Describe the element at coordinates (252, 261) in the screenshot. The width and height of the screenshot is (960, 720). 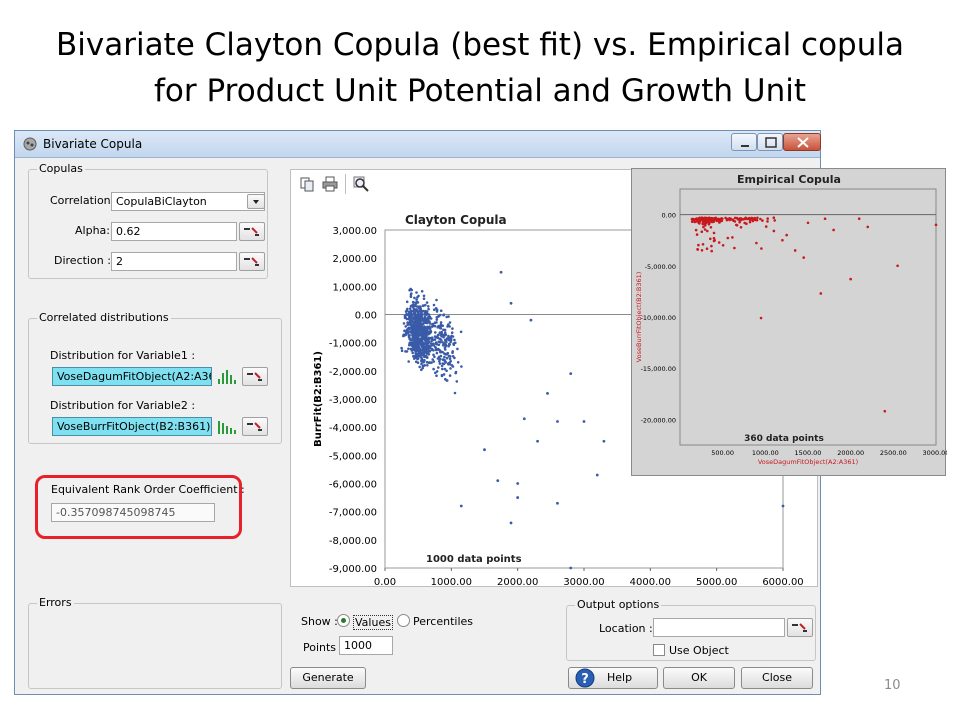
I see `direction-reference-button` at that location.